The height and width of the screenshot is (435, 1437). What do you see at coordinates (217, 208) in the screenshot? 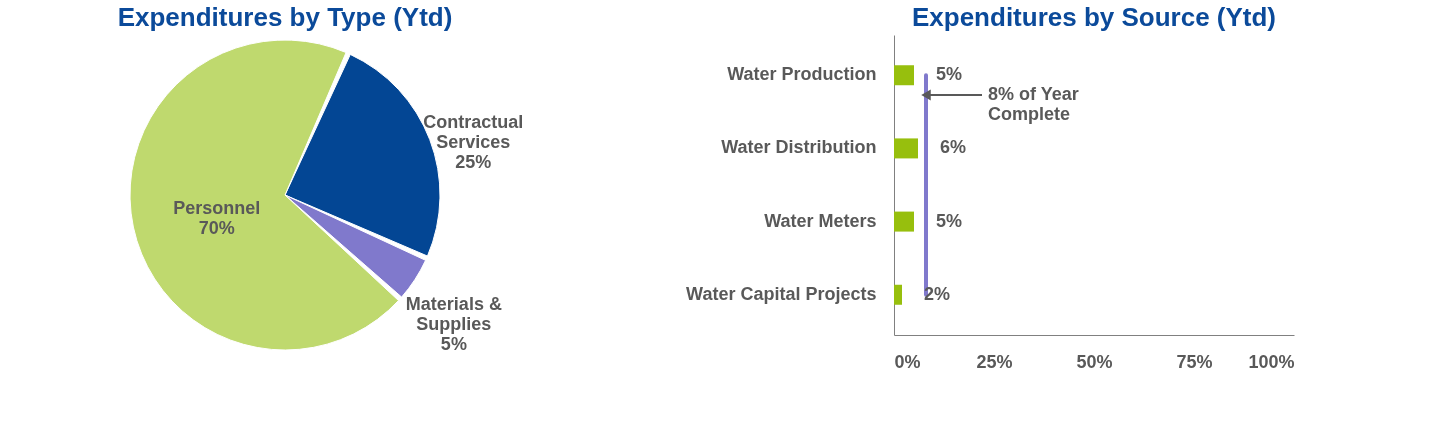
I see `slice-label: Personnel` at bounding box center [217, 208].